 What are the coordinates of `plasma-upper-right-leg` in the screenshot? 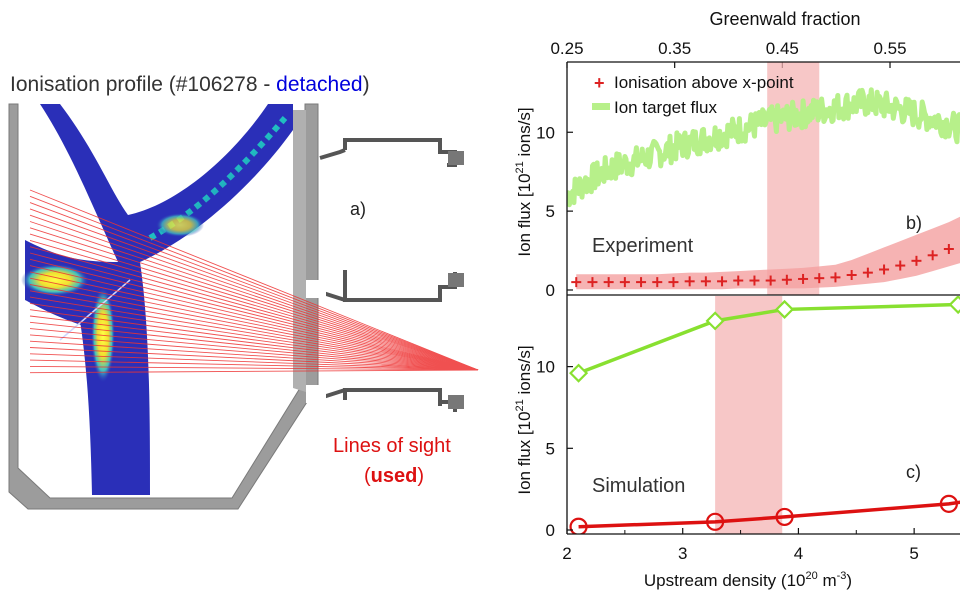 It's located at (166, 183).